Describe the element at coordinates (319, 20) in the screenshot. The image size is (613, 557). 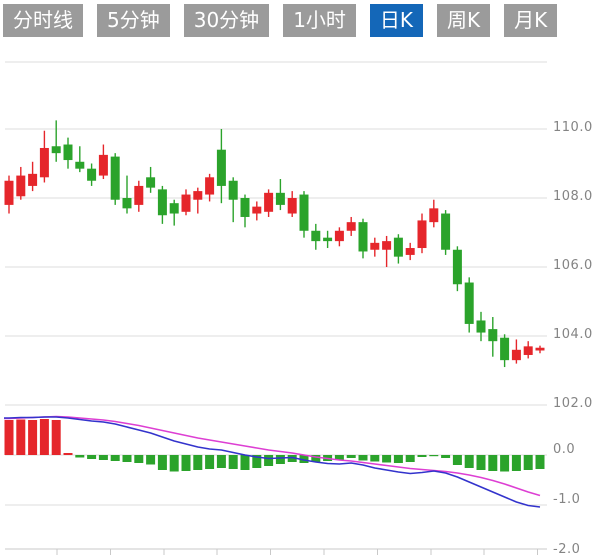
I see `tab-1hour: 1小时` at that location.